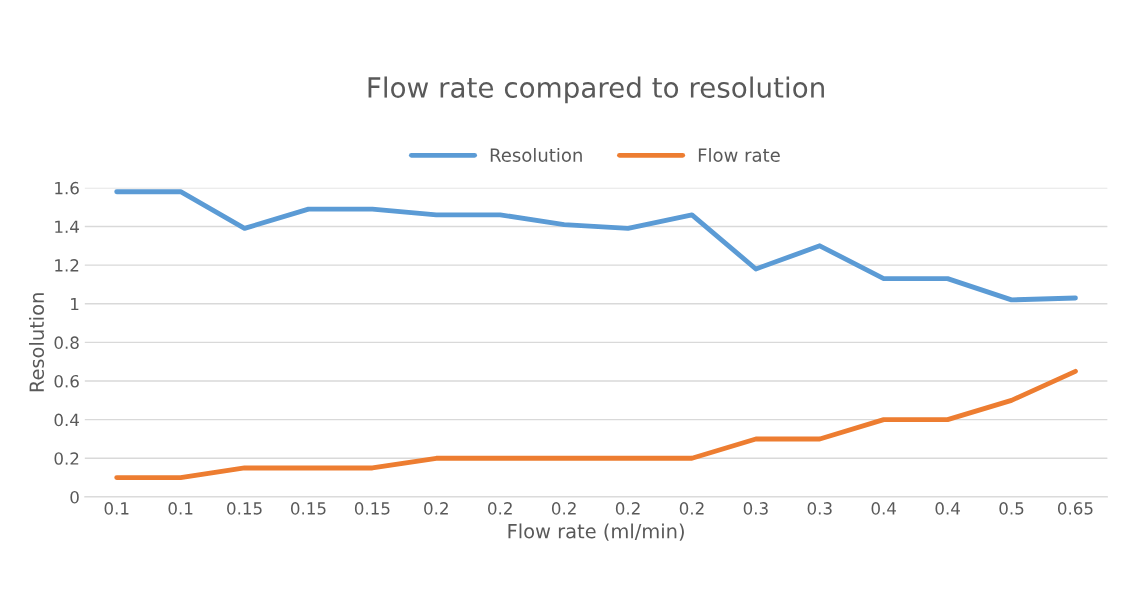 The width and height of the screenshot is (1130, 606). What do you see at coordinates (1011, 508) in the screenshot?
I see `x-tick-label: 0.5` at bounding box center [1011, 508].